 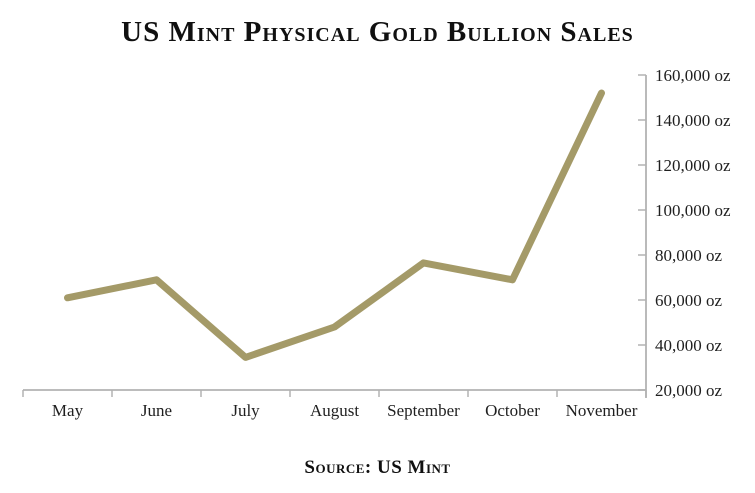 What do you see at coordinates (156, 410) in the screenshot?
I see `x-tick-label: June` at bounding box center [156, 410].